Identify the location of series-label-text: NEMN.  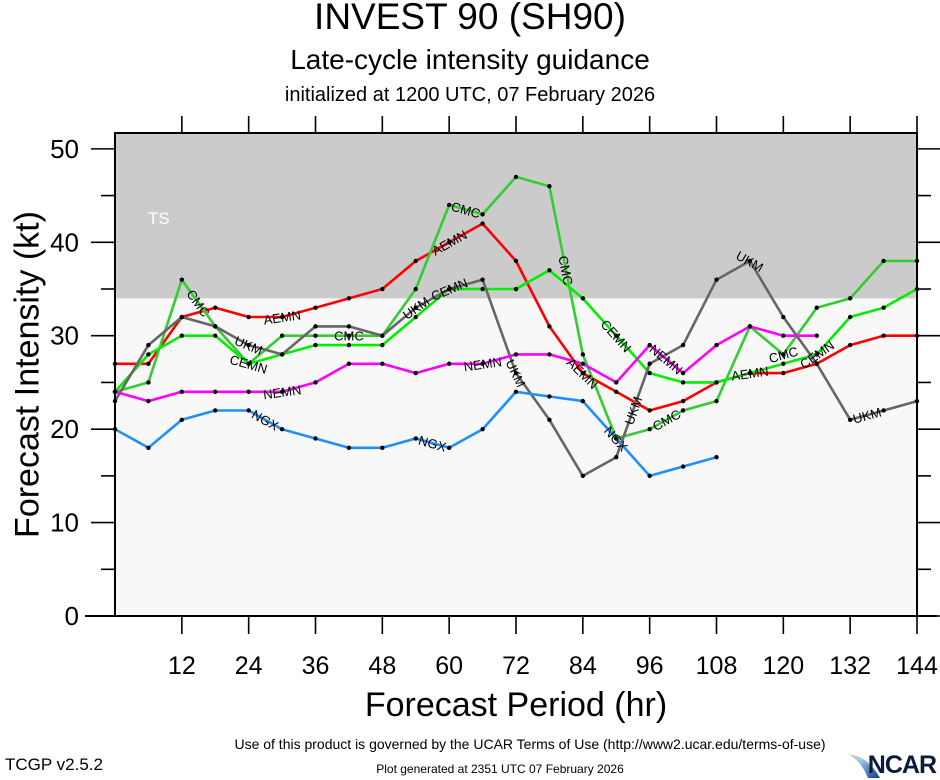
(282, 392).